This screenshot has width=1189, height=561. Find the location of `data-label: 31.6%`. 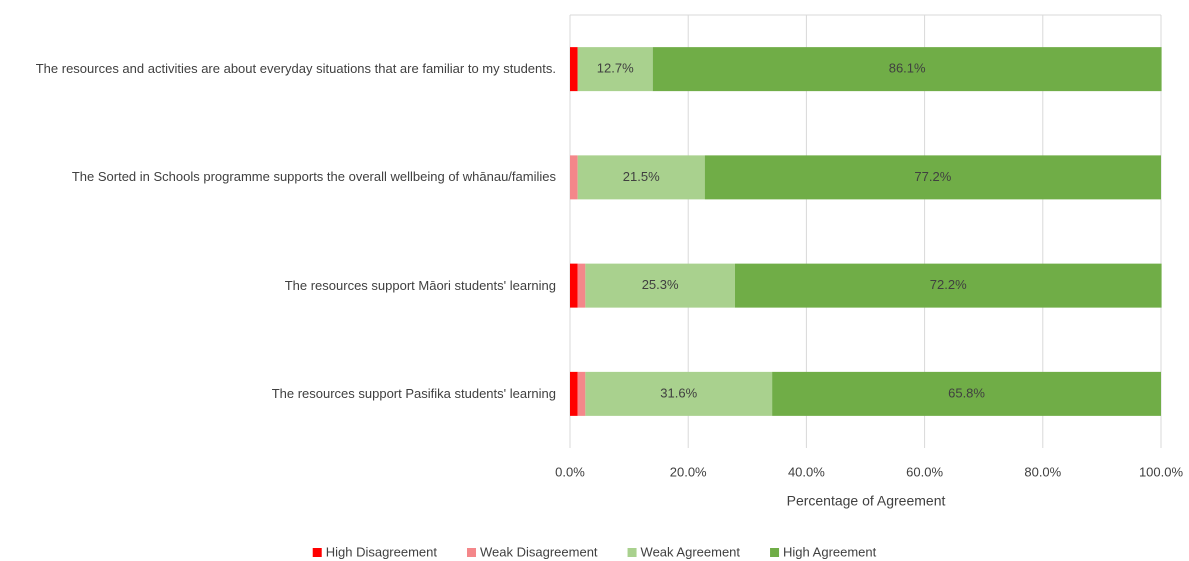

data-label: 31.6% is located at coordinates (678, 392).